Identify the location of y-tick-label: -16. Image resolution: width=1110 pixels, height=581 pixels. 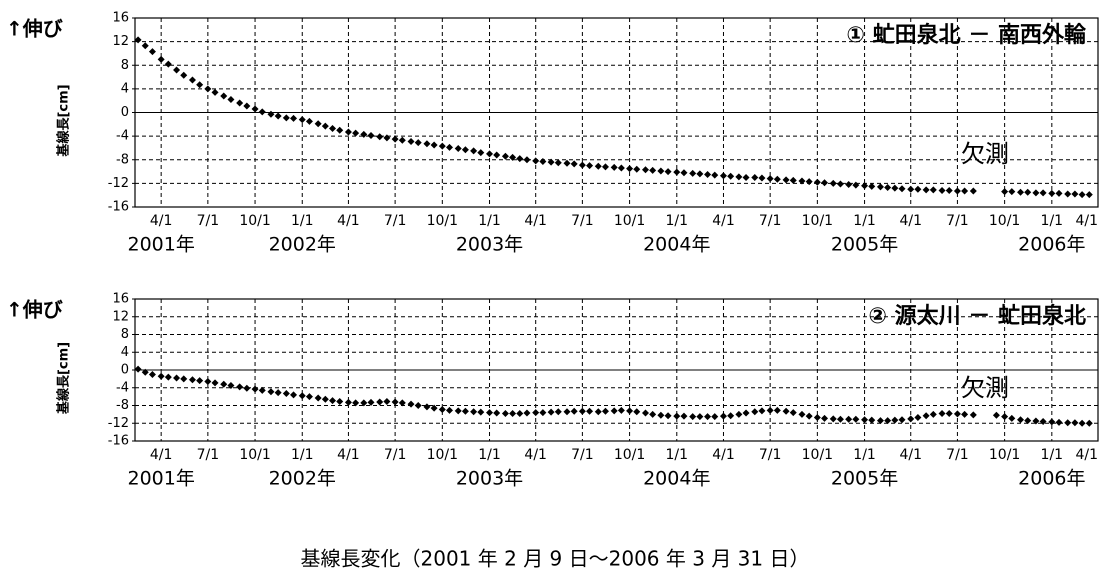
(118, 441).